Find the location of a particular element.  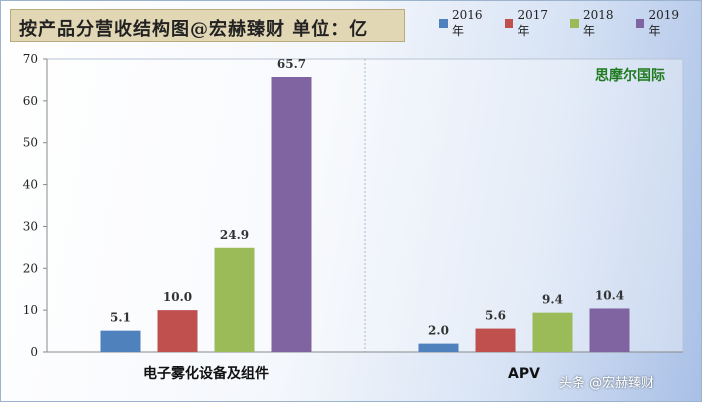

data-label: 5.1 is located at coordinates (120, 318).